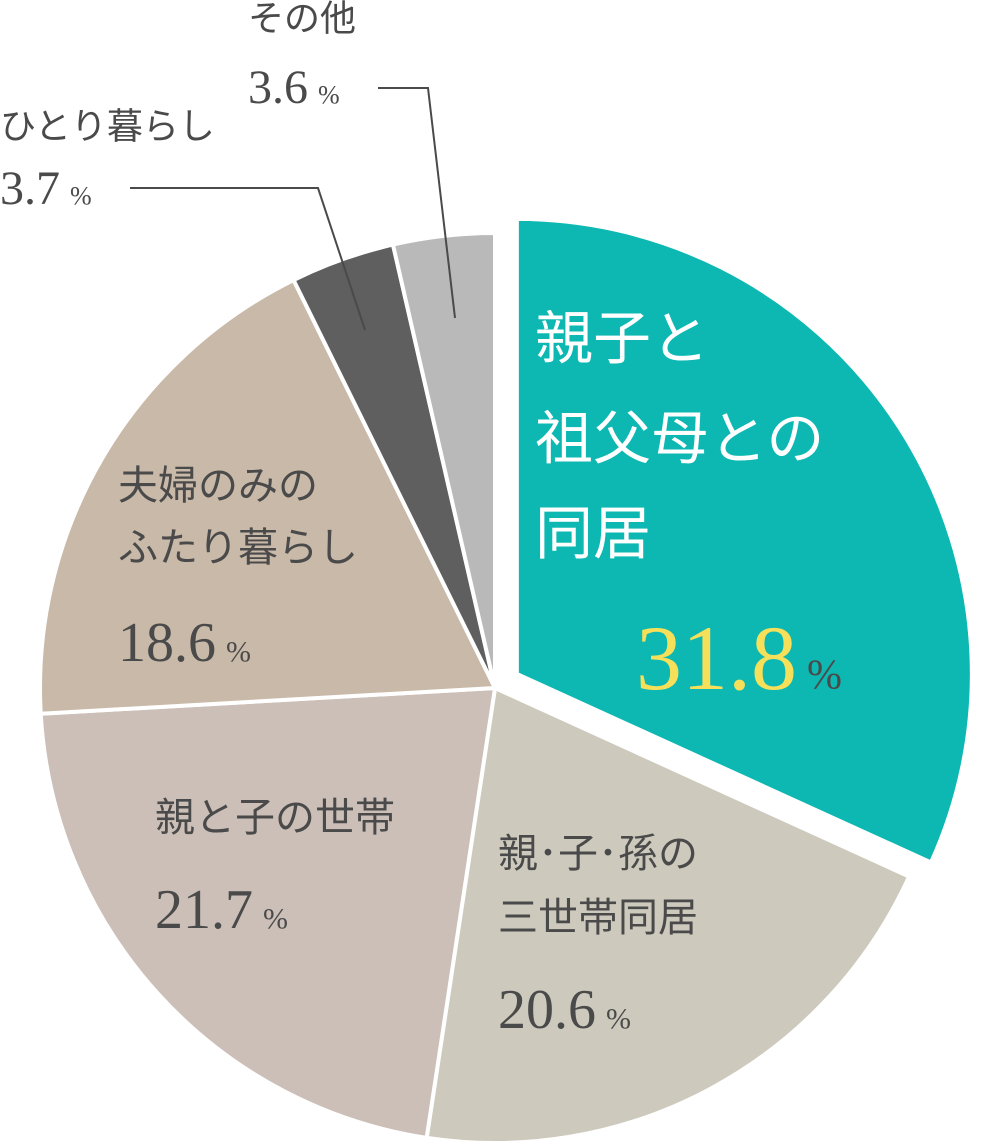 This screenshot has width=1000, height=1148. What do you see at coordinates (716, 658) in the screenshot?
I see `value-label: 31.8` at bounding box center [716, 658].